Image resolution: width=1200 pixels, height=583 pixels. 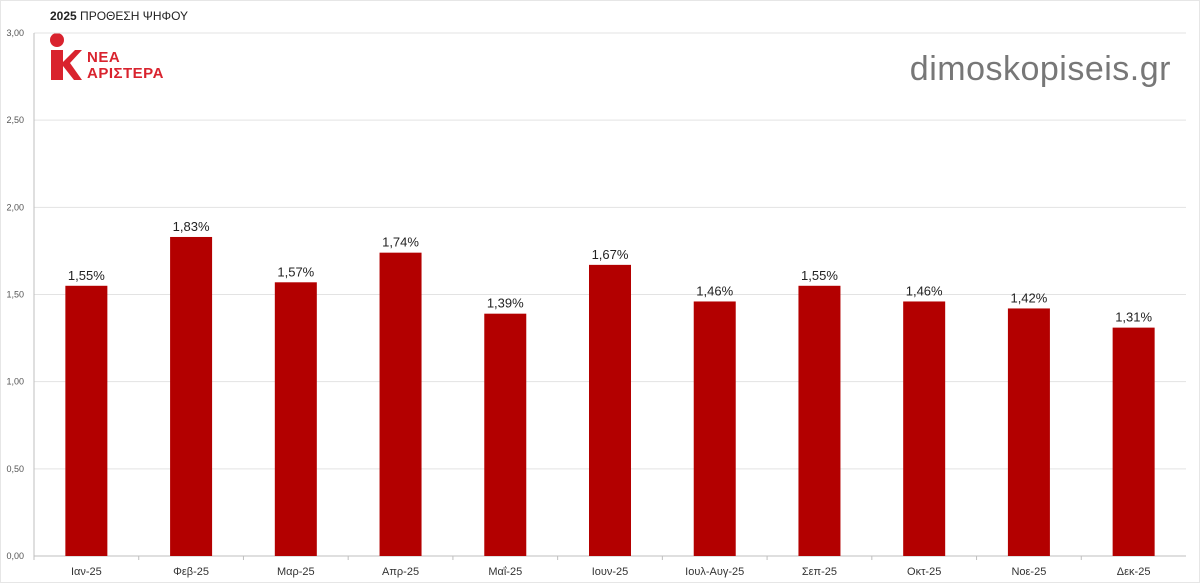 What do you see at coordinates (15, 295) in the screenshot?
I see `y-tick-label: 1,50` at bounding box center [15, 295].